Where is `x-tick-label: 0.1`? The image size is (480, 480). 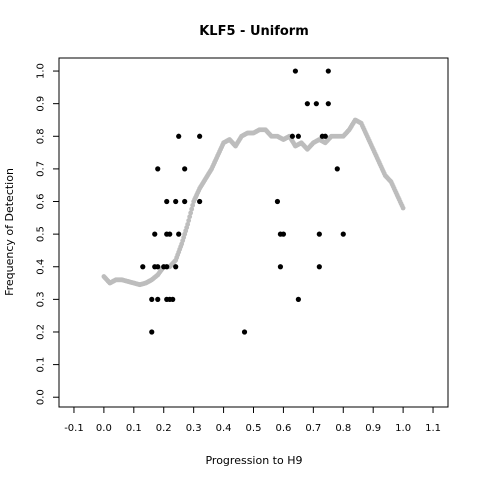
x-tick-label: 0.1 is located at coordinates (134, 428).